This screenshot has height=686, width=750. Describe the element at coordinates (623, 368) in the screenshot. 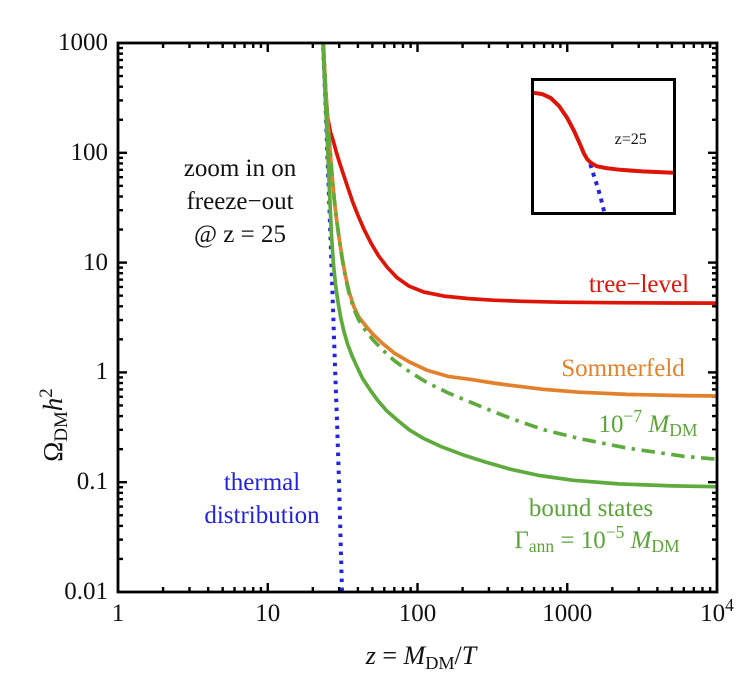

I see `sommerfeld-label: Sommerfeld` at that location.